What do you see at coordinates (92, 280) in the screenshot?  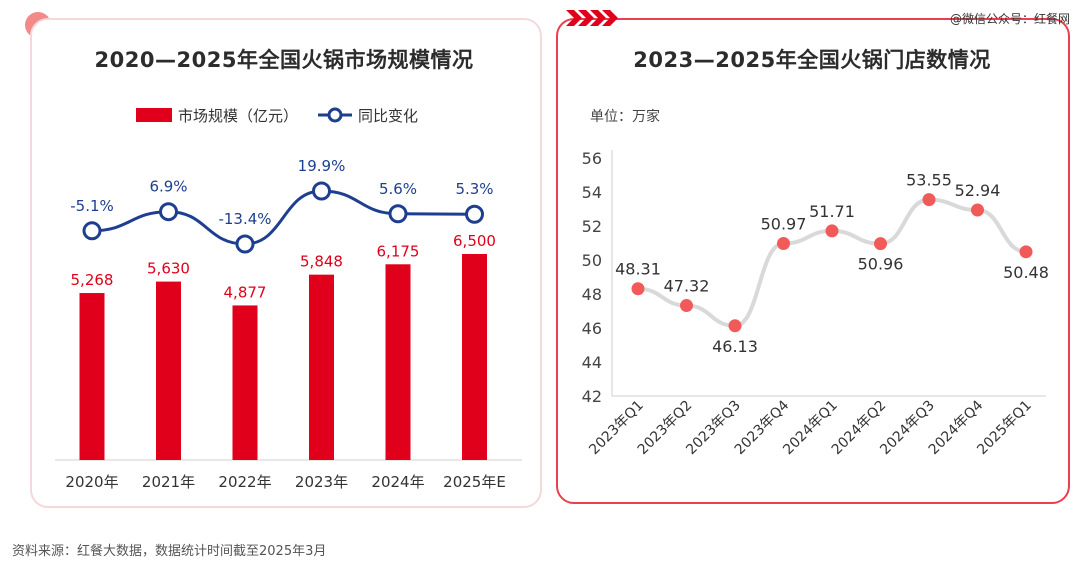 I see `bar-value-label-0: 5,268` at bounding box center [92, 280].